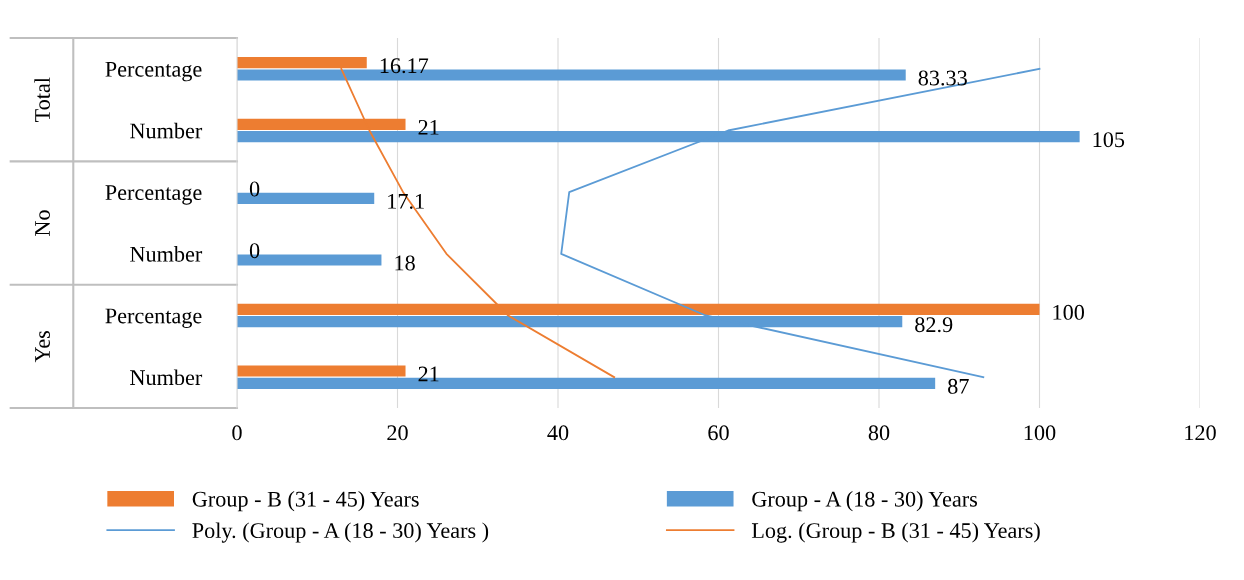 Image resolution: width=1244 pixels, height=580 pixels. What do you see at coordinates (1069, 312) in the screenshot?
I see `data-label: 100` at bounding box center [1069, 312].